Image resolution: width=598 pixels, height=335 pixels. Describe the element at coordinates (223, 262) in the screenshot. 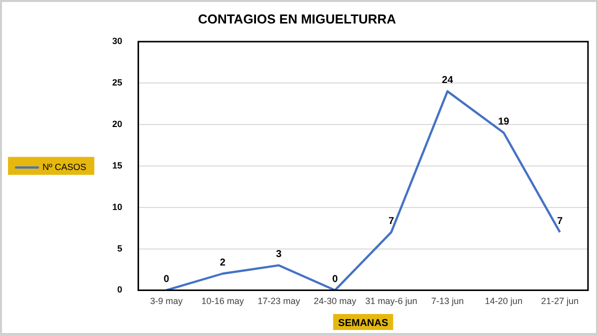

I see `data-label: 2` at that location.